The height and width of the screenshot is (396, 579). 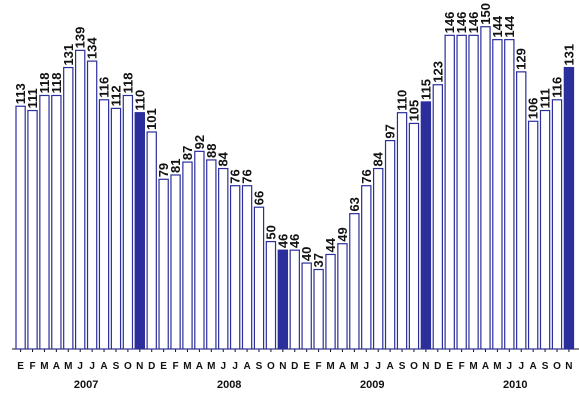 What do you see at coordinates (175, 166) in the screenshot?
I see `value-label: 81` at bounding box center [175, 166].